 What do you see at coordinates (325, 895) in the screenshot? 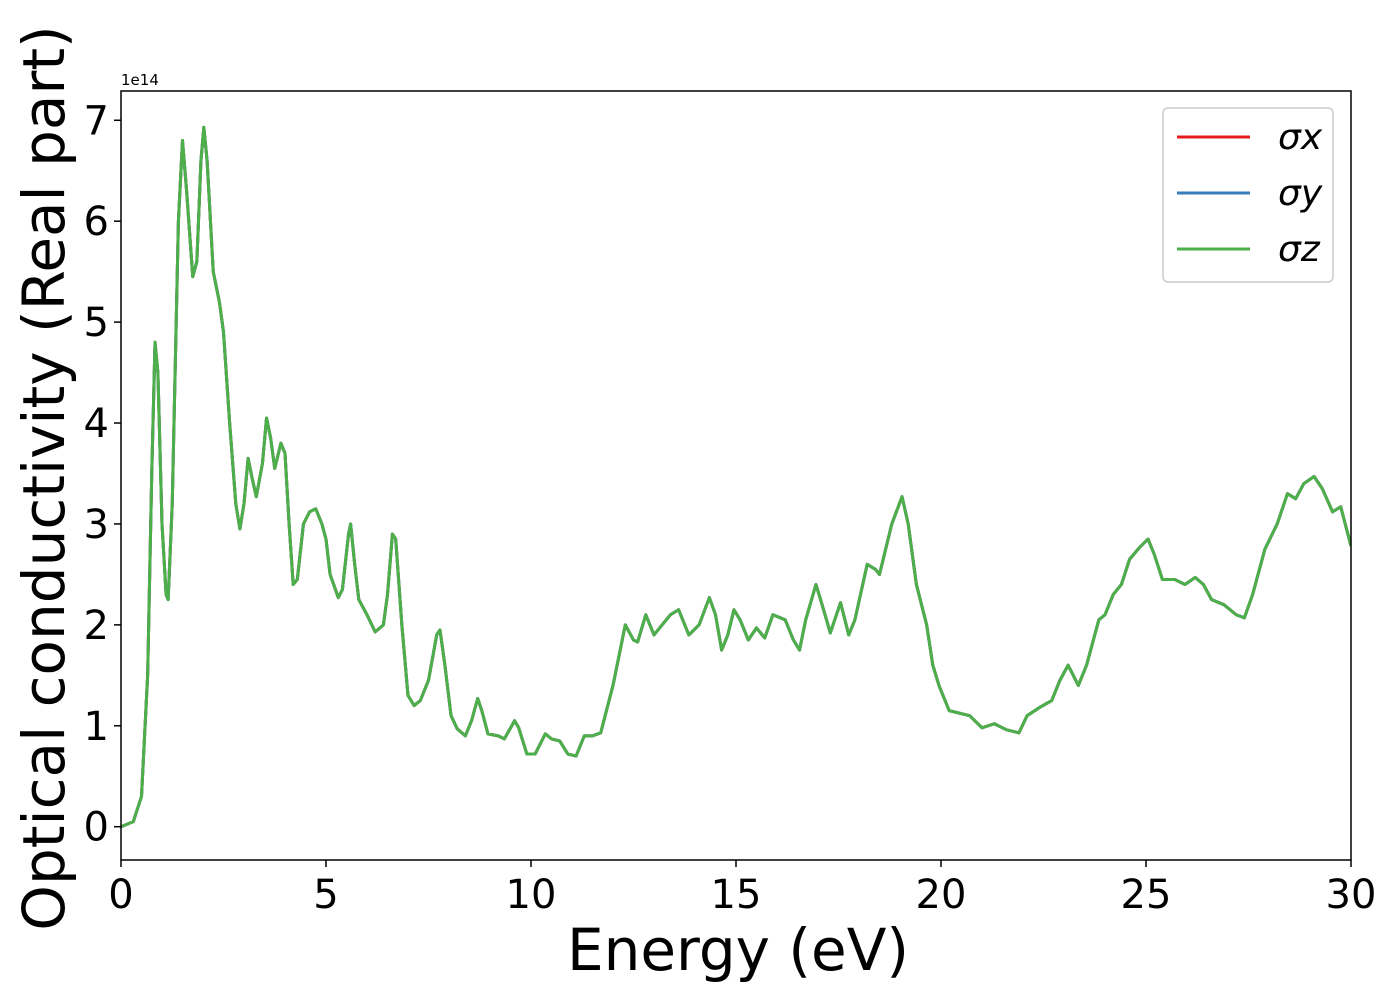
I see `x-tick-label: 5` at bounding box center [325, 895].